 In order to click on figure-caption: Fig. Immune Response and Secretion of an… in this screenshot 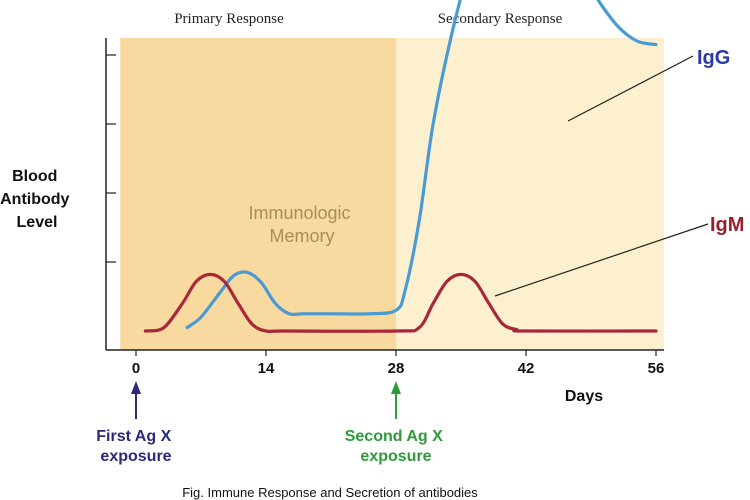, I will do `click(330, 492)`.